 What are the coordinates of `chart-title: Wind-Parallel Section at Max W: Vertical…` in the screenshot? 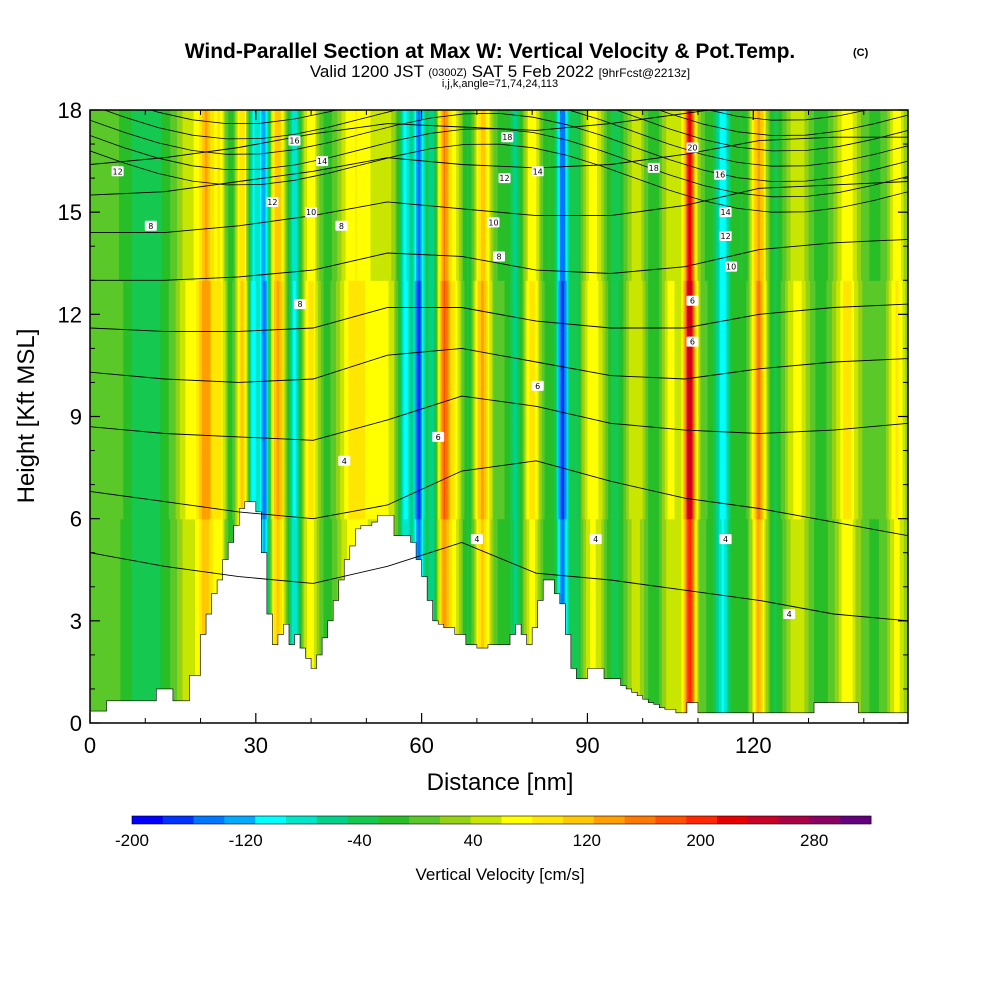 It's located at (490, 51).